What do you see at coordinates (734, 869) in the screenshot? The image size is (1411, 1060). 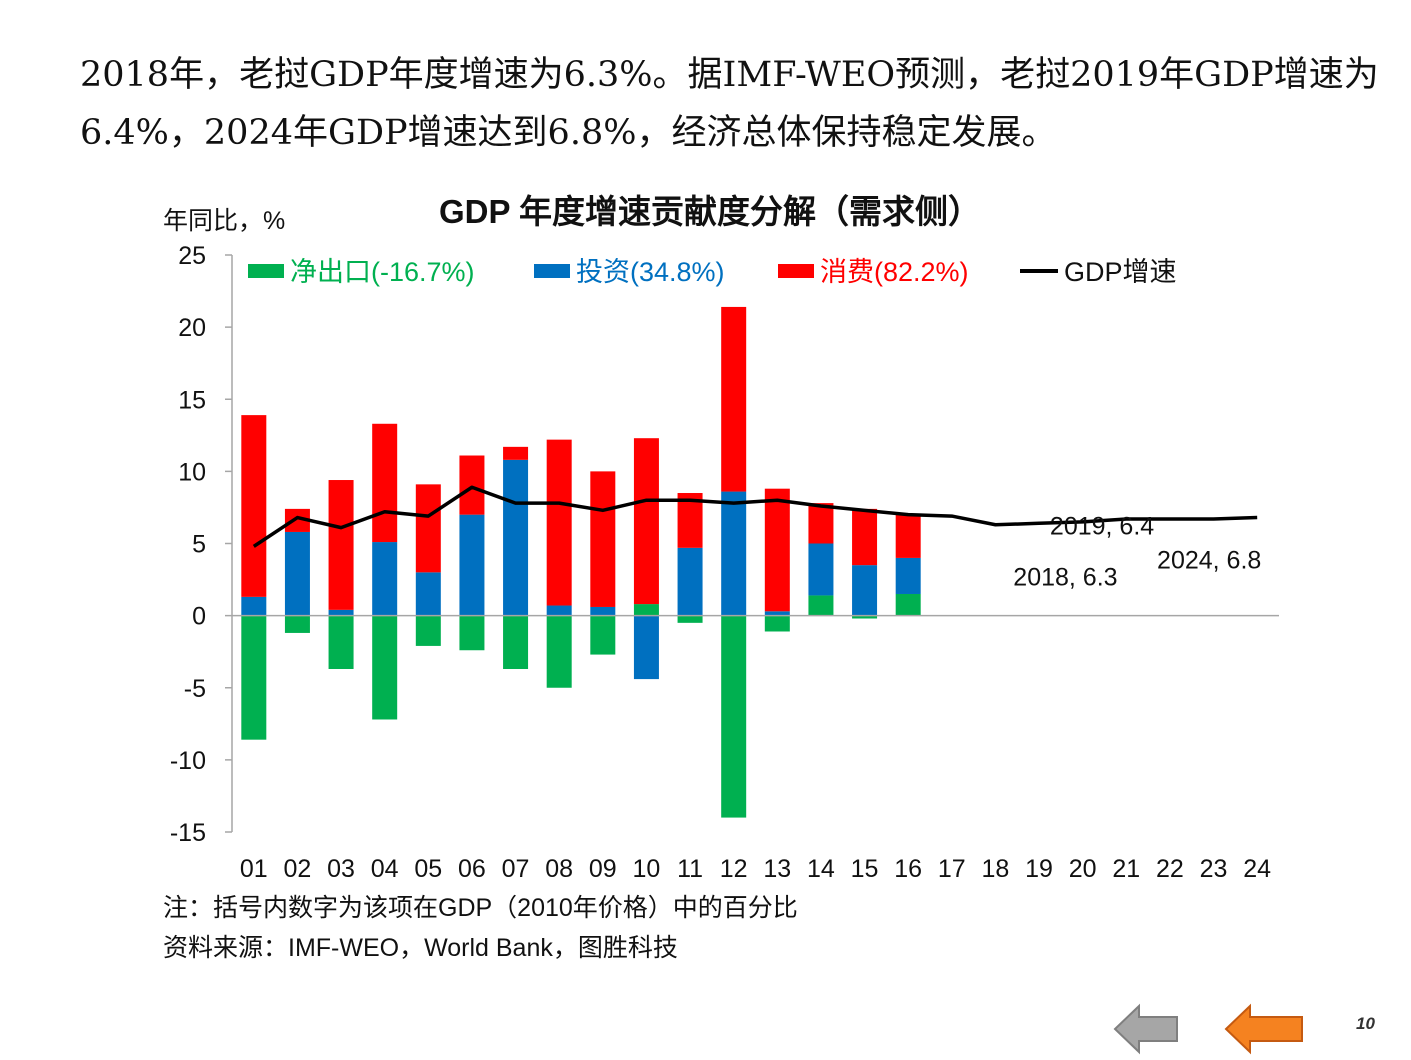 I see `x-tick-label: 12` at bounding box center [734, 869].